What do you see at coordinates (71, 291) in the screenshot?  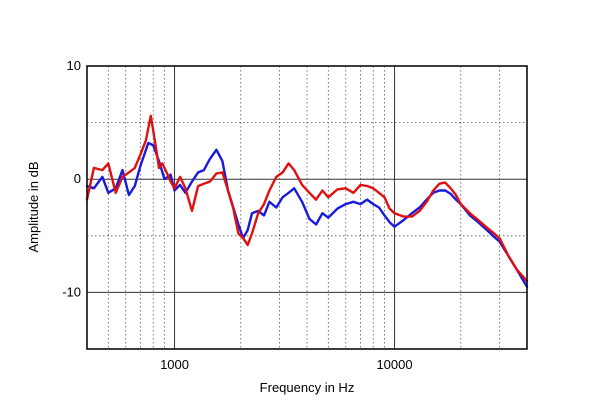 I see `y-tick-label: -10` at bounding box center [71, 291].